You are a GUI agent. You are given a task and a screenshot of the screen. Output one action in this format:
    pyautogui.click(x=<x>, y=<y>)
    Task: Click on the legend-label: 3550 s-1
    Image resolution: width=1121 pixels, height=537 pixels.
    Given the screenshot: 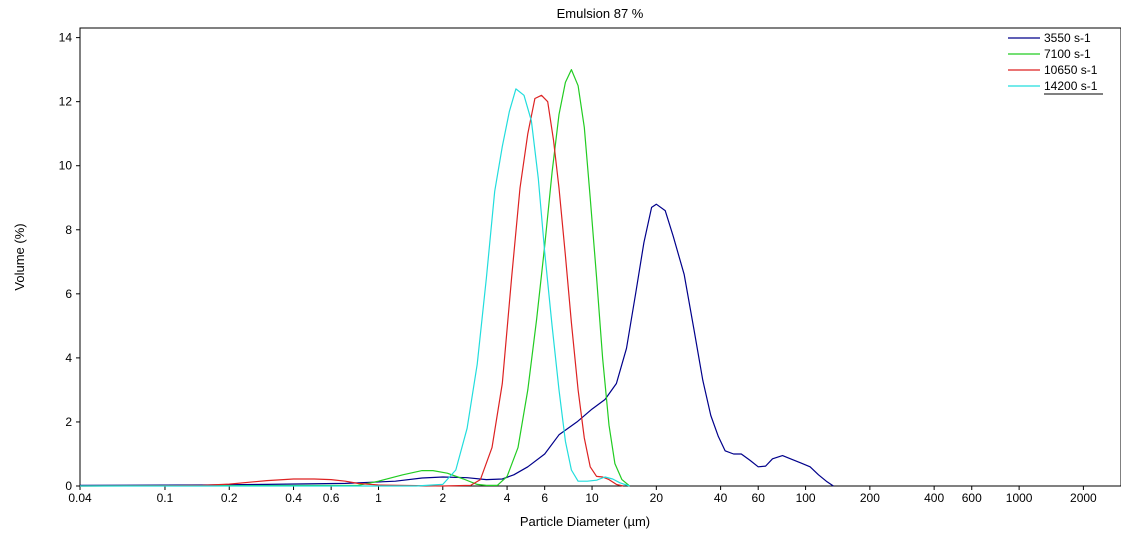 What is the action you would take?
    pyautogui.click(x=1067, y=38)
    